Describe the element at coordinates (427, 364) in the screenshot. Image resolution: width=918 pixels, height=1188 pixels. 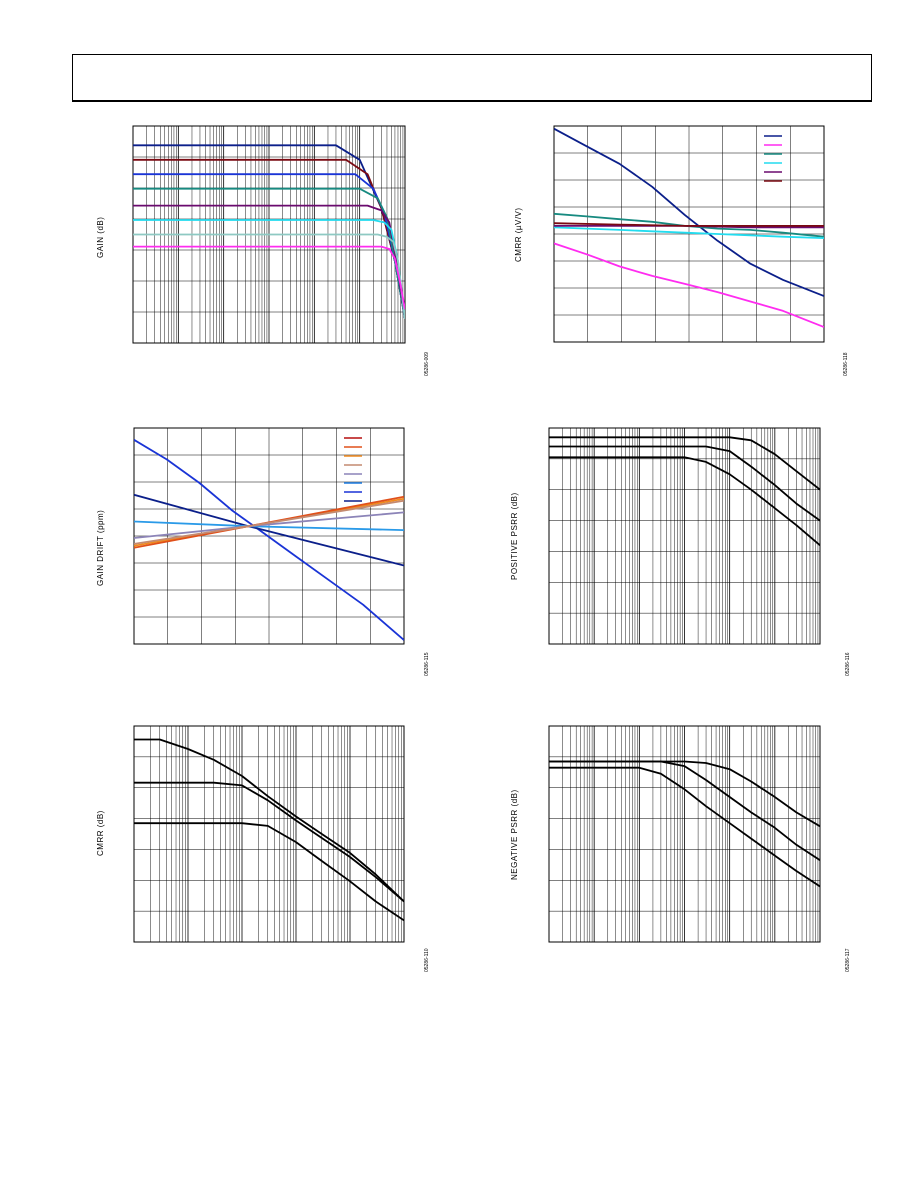
I see `figure-id: 05286-009` at that location.